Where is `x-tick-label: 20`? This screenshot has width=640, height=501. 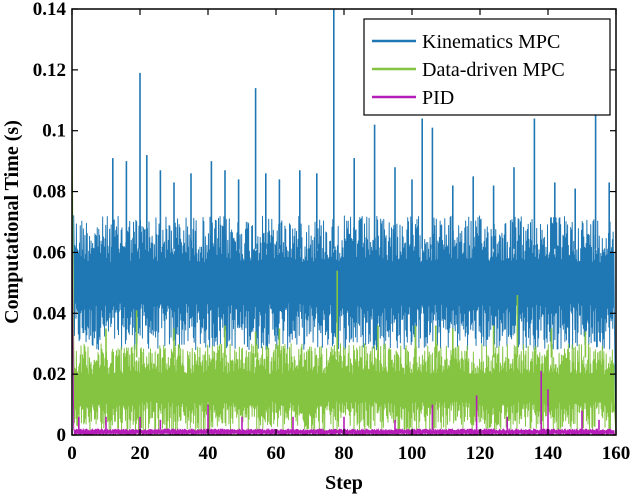
x-tick-label: 20 is located at coordinates (140, 453).